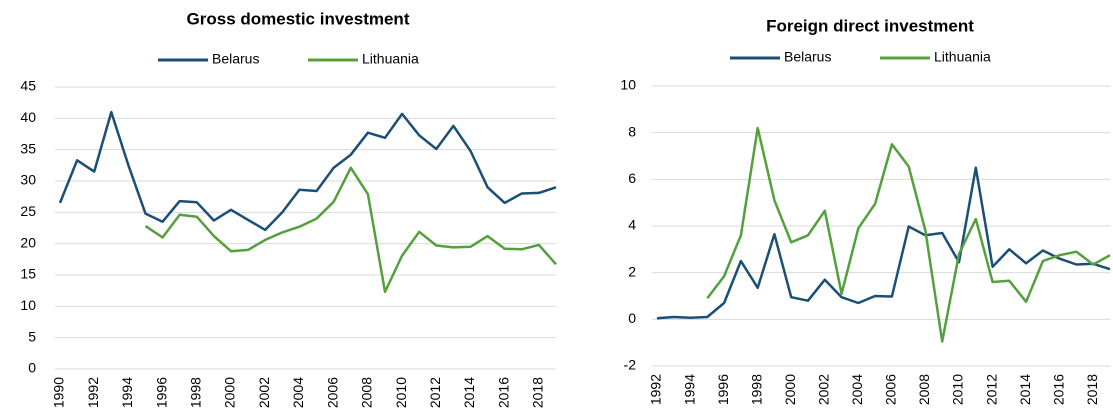  Describe the element at coordinates (632, 271) in the screenshot. I see `y-tick-label: 2` at that location.